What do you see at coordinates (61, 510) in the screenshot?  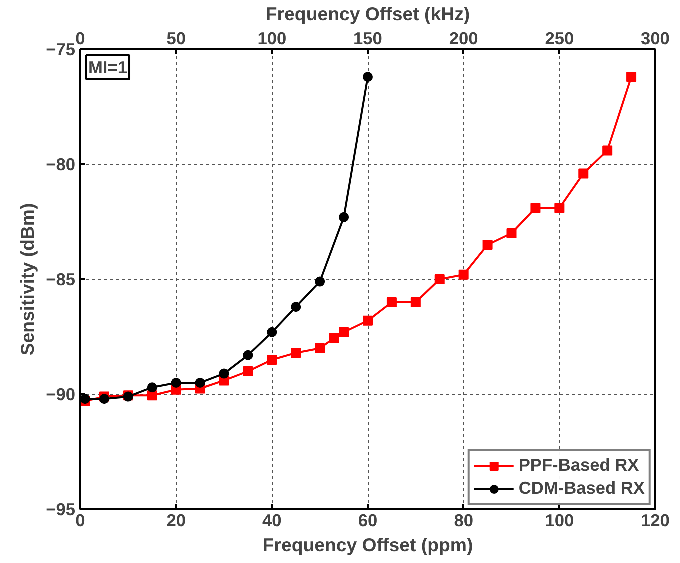 I see `y-tick-label: −95` at bounding box center [61, 510].